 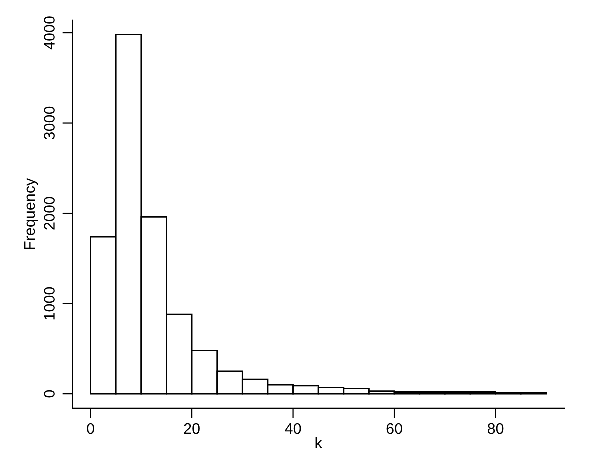 I want to click on x-tick-label: 40, so click(x=293, y=428).